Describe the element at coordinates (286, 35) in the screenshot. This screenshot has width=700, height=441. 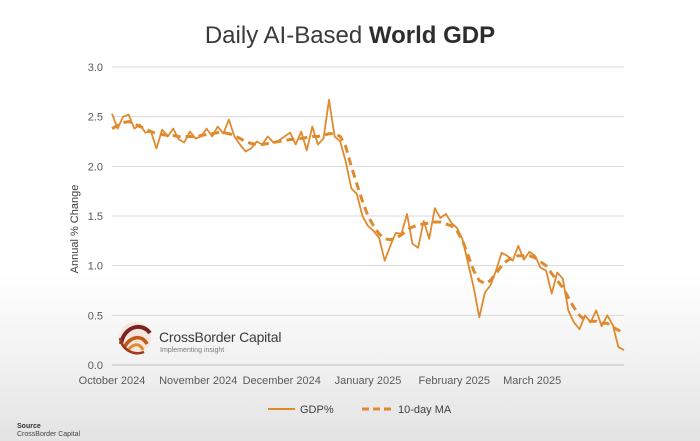
I see `title-part-regular: Daily AI-Based` at that location.